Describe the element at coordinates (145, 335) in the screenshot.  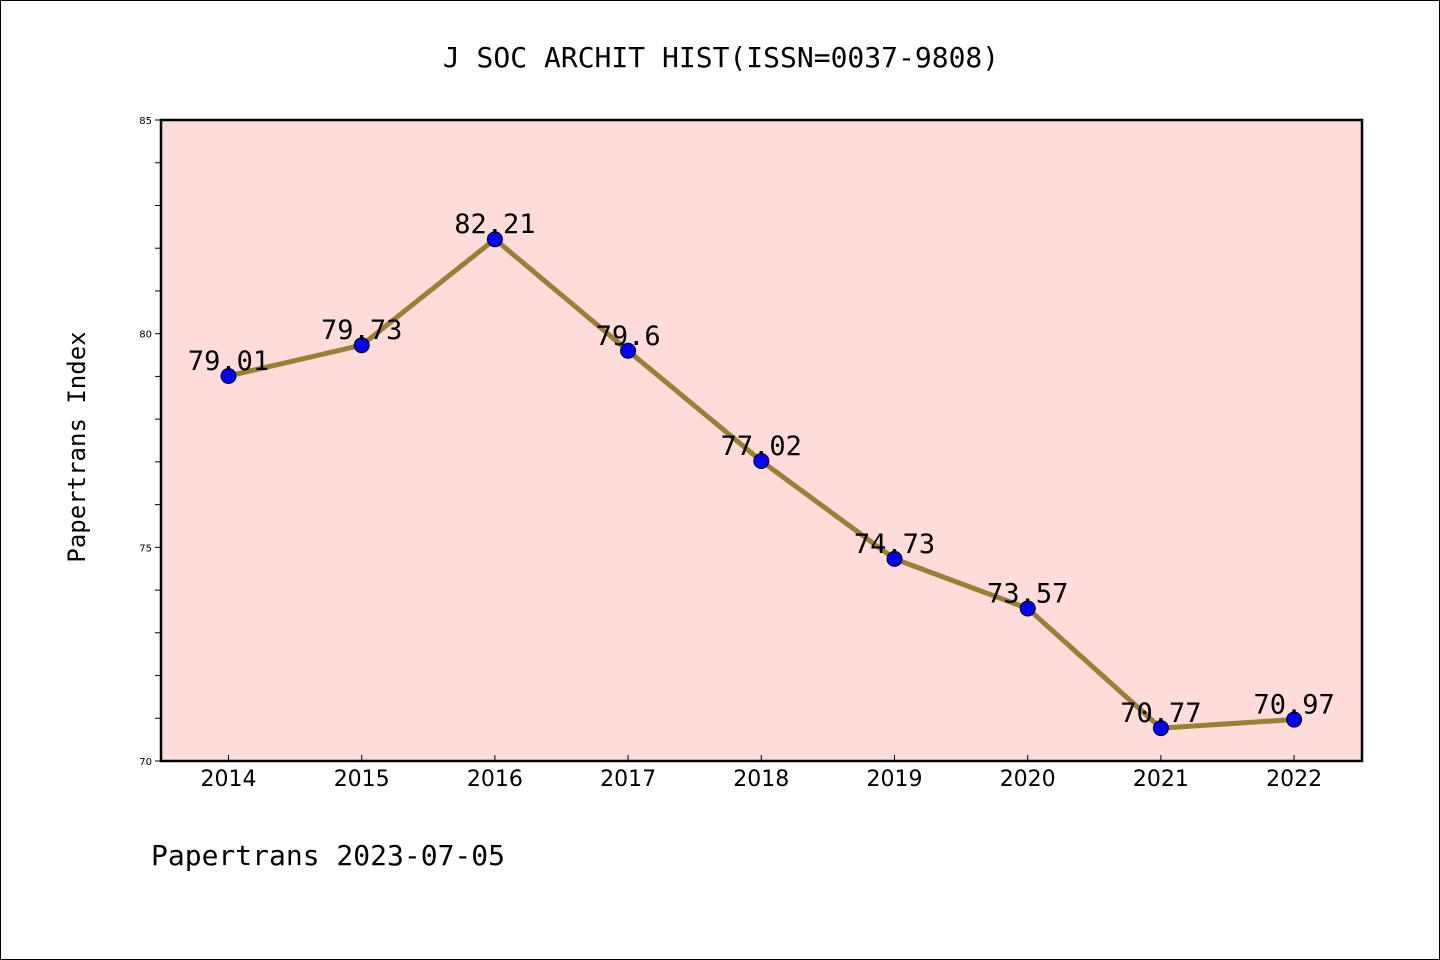
I see `y-tick-label: 80` at that location.